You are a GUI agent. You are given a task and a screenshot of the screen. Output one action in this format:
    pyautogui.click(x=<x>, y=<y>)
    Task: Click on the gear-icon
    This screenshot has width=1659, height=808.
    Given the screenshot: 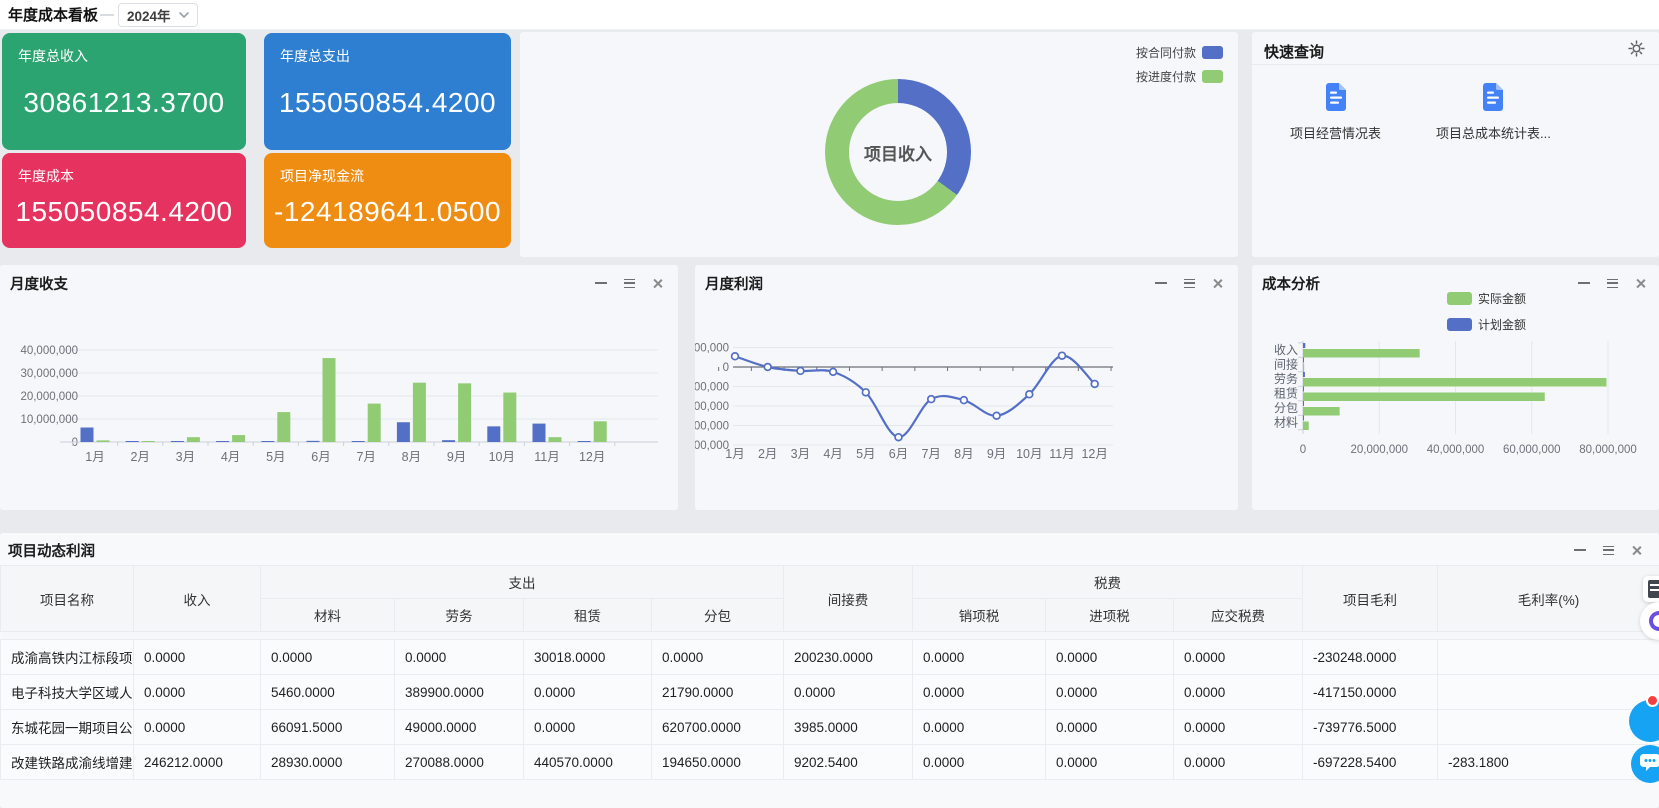 What is the action you would take?
    pyautogui.click(x=1636, y=51)
    